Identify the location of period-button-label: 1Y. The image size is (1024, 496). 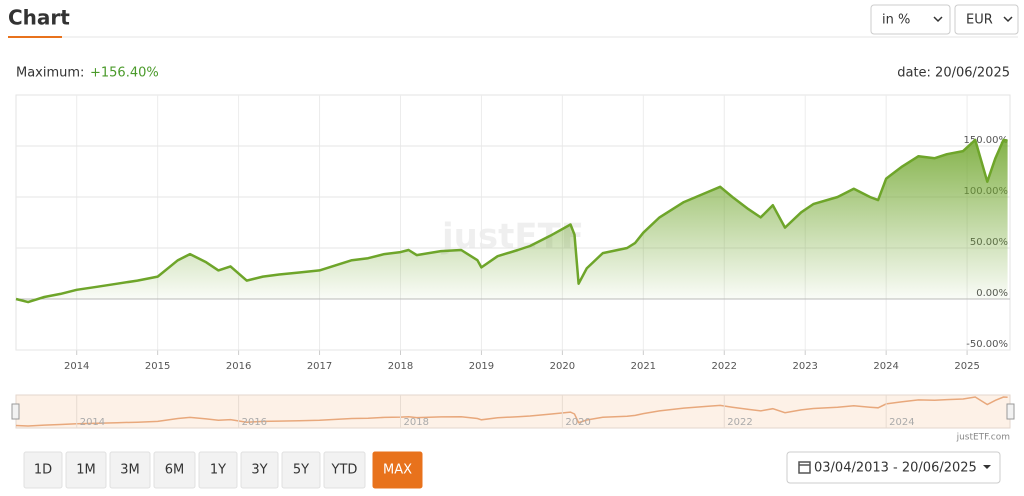
(218, 470).